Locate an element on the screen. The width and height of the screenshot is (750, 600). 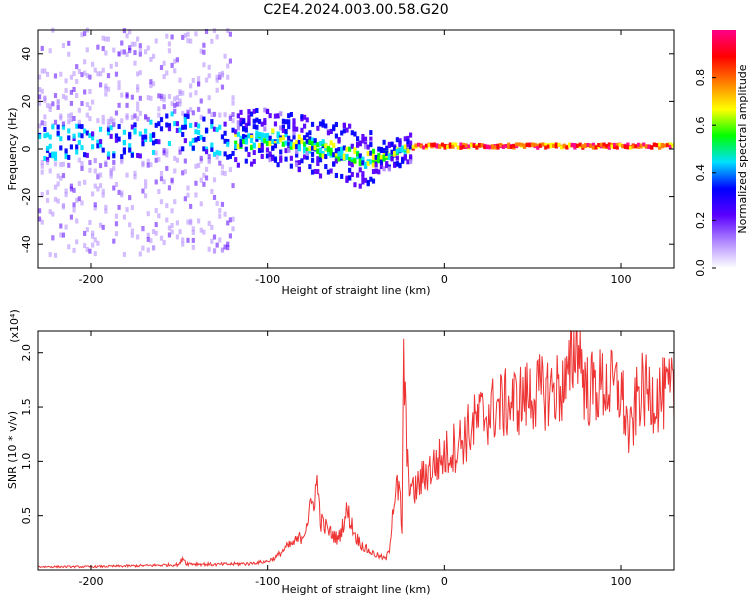
spectrogram-y-label: Frequency (Hz) is located at coordinates (12, 149).